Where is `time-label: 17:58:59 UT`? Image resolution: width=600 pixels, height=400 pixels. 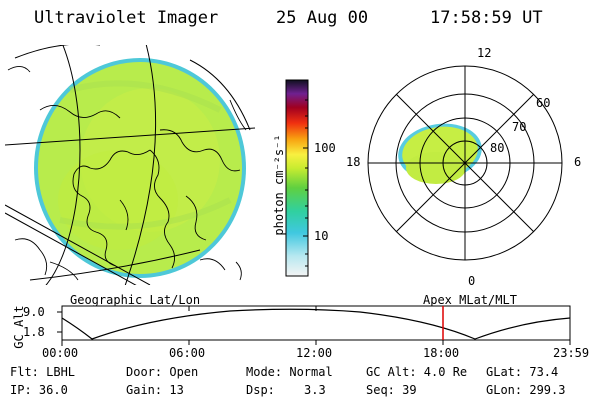
time-label: 17:58:59 UT is located at coordinates (486, 18).